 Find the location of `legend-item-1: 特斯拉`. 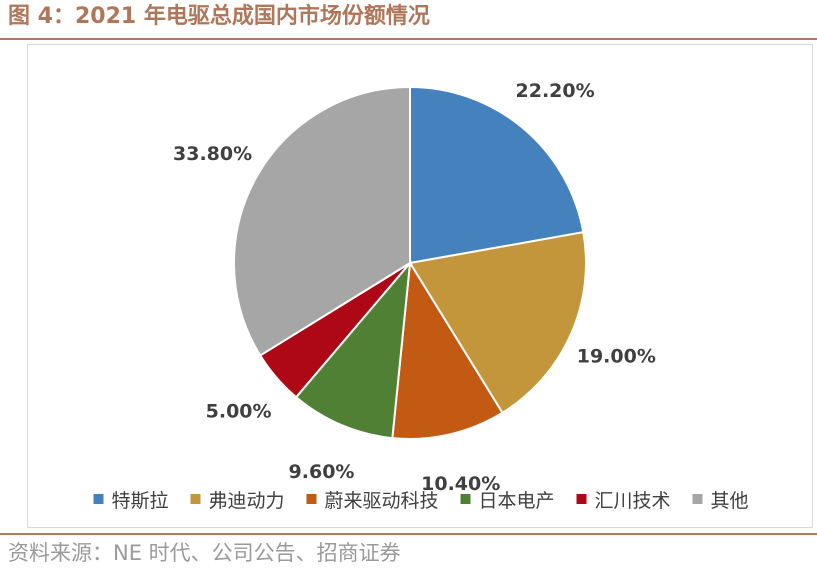

legend-item-1: 特斯拉 is located at coordinates (131, 501).